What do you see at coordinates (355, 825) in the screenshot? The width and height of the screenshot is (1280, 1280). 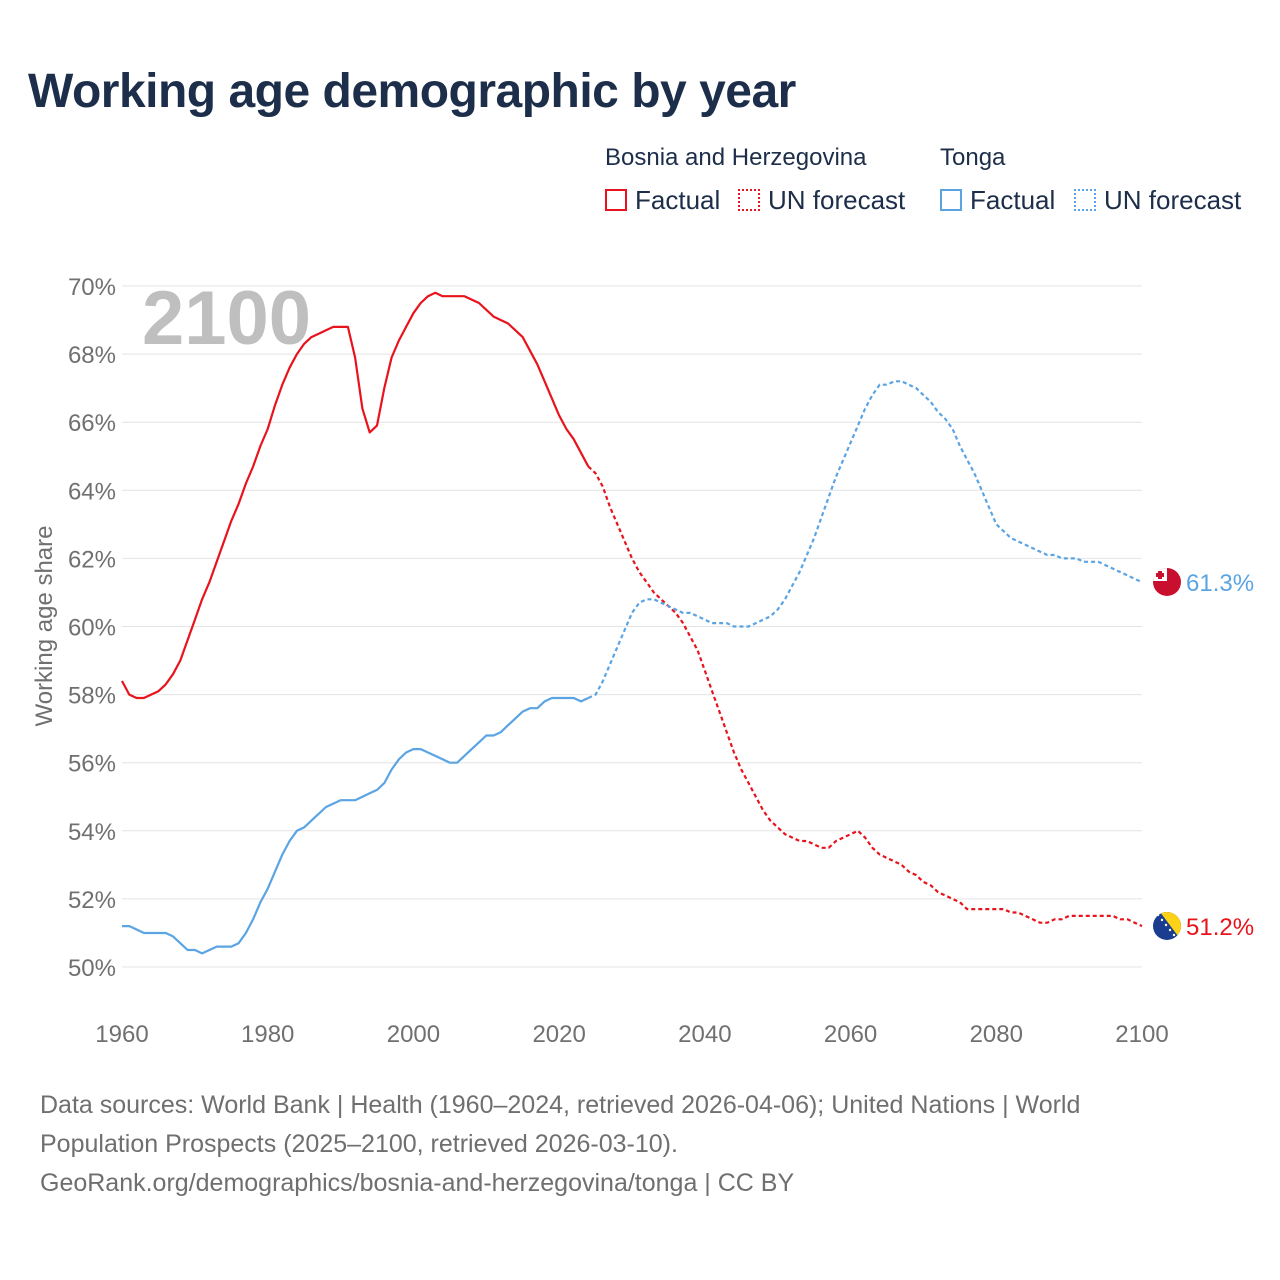 I see `tonga-factual-line` at bounding box center [355, 825].